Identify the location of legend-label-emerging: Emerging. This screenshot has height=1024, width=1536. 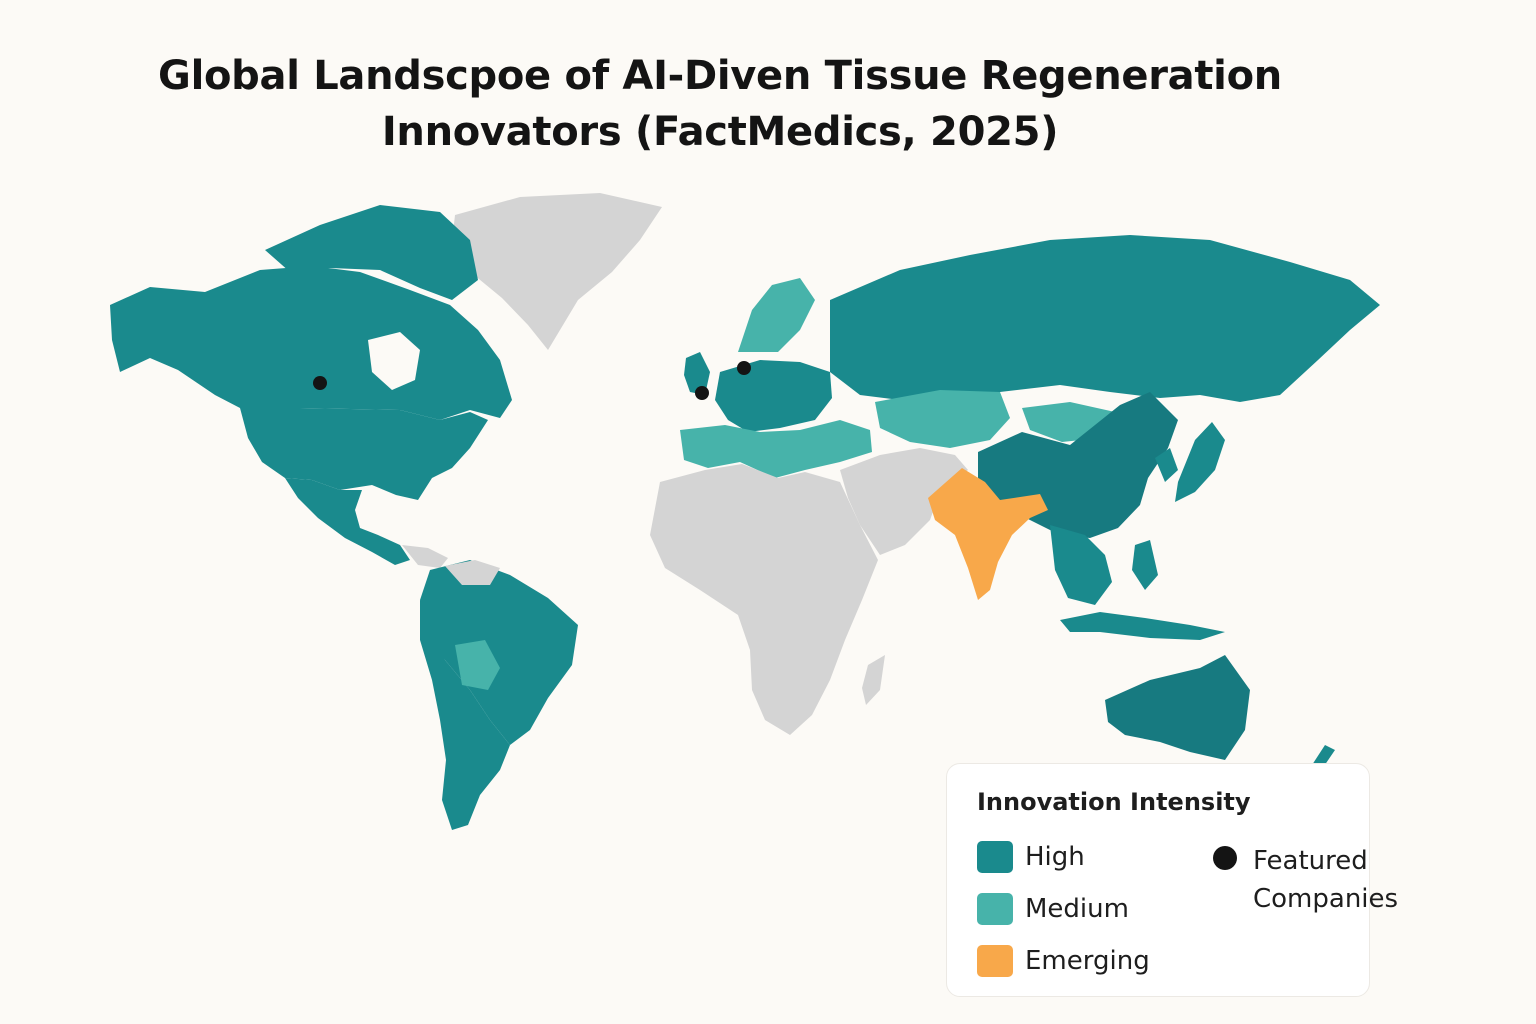
(1087, 961).